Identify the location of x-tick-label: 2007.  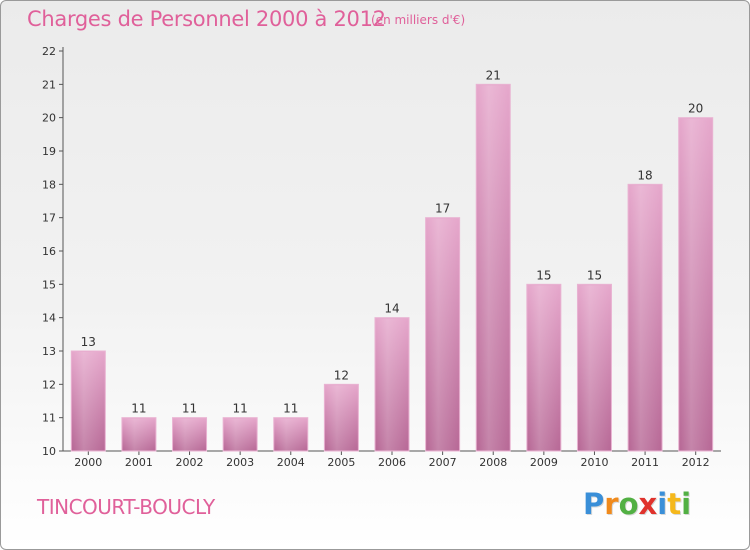
(443, 462).